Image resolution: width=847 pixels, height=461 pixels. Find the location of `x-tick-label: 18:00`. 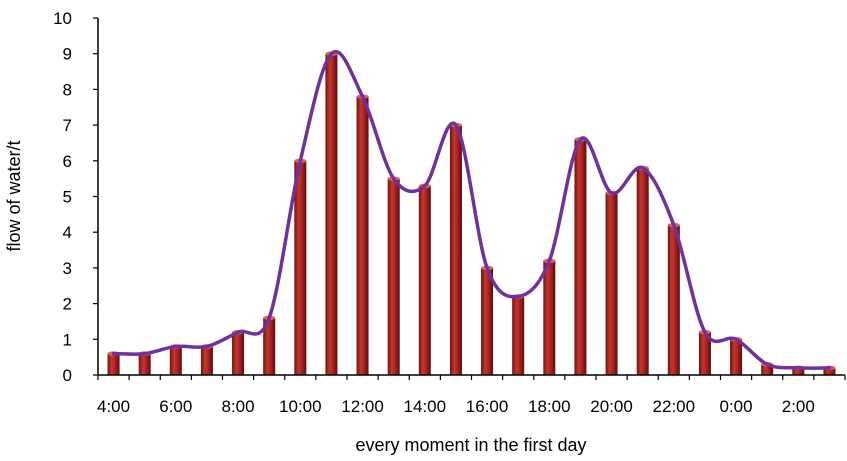

x-tick-label: 18:00 is located at coordinates (549, 406).